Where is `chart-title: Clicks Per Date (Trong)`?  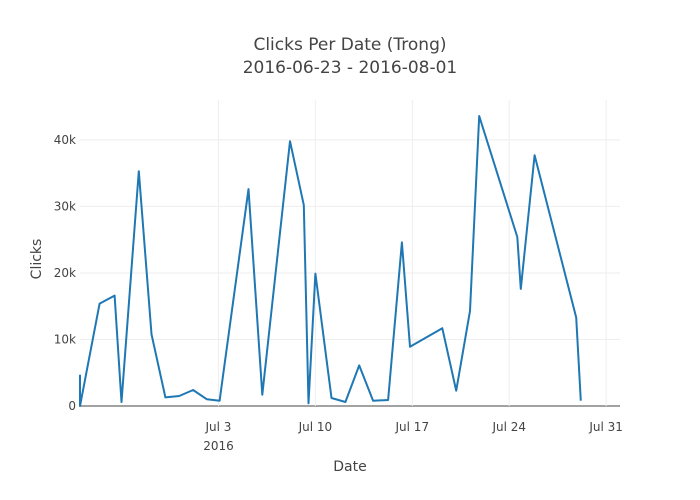
chart-title: Clicks Per Date (Trong) is located at coordinates (349, 45).